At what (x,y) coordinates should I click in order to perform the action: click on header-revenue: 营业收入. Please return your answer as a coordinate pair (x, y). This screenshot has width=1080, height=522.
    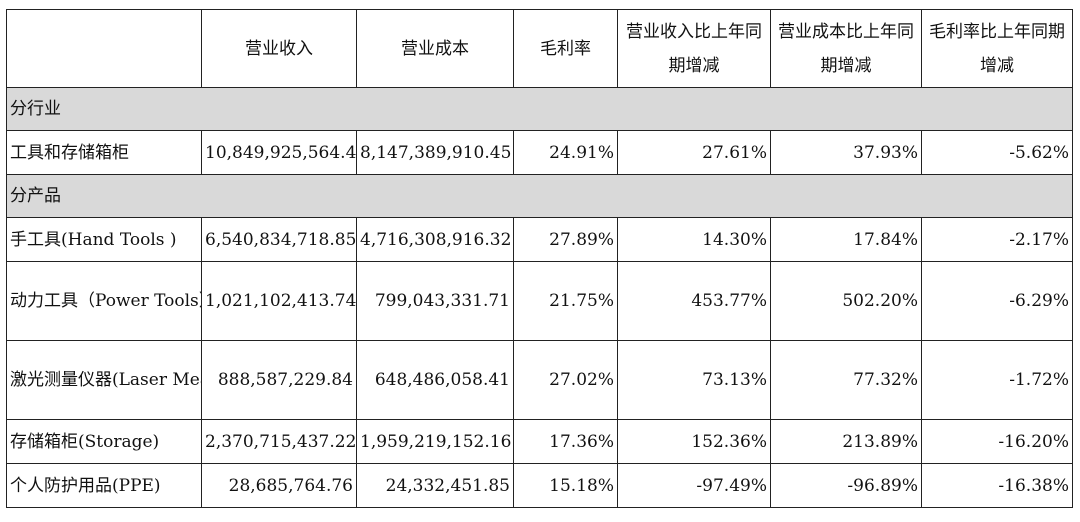
    Looking at the image, I should click on (279, 48).